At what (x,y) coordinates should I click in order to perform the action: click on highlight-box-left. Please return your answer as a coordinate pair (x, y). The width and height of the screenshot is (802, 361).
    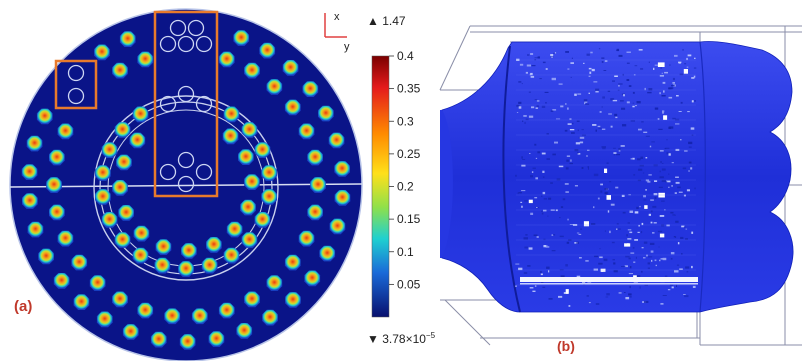
    Looking at the image, I should click on (76, 84).